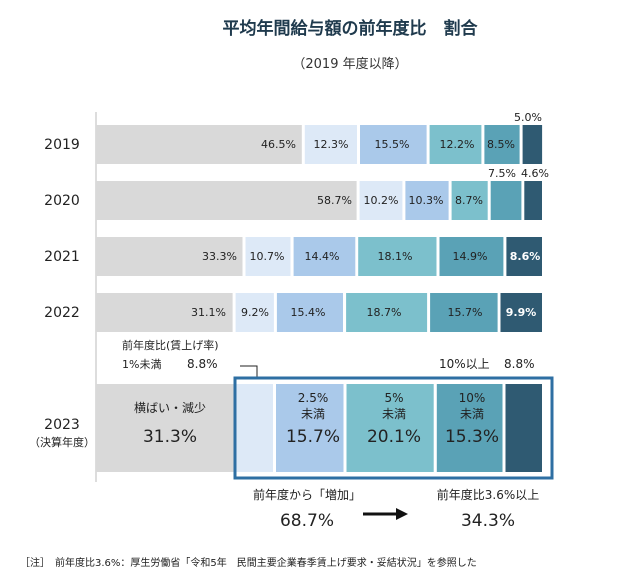 Image resolution: width=628 pixels, height=587 pixels. I want to click on value-label-2020-under1: 10.2%, so click(381, 200).